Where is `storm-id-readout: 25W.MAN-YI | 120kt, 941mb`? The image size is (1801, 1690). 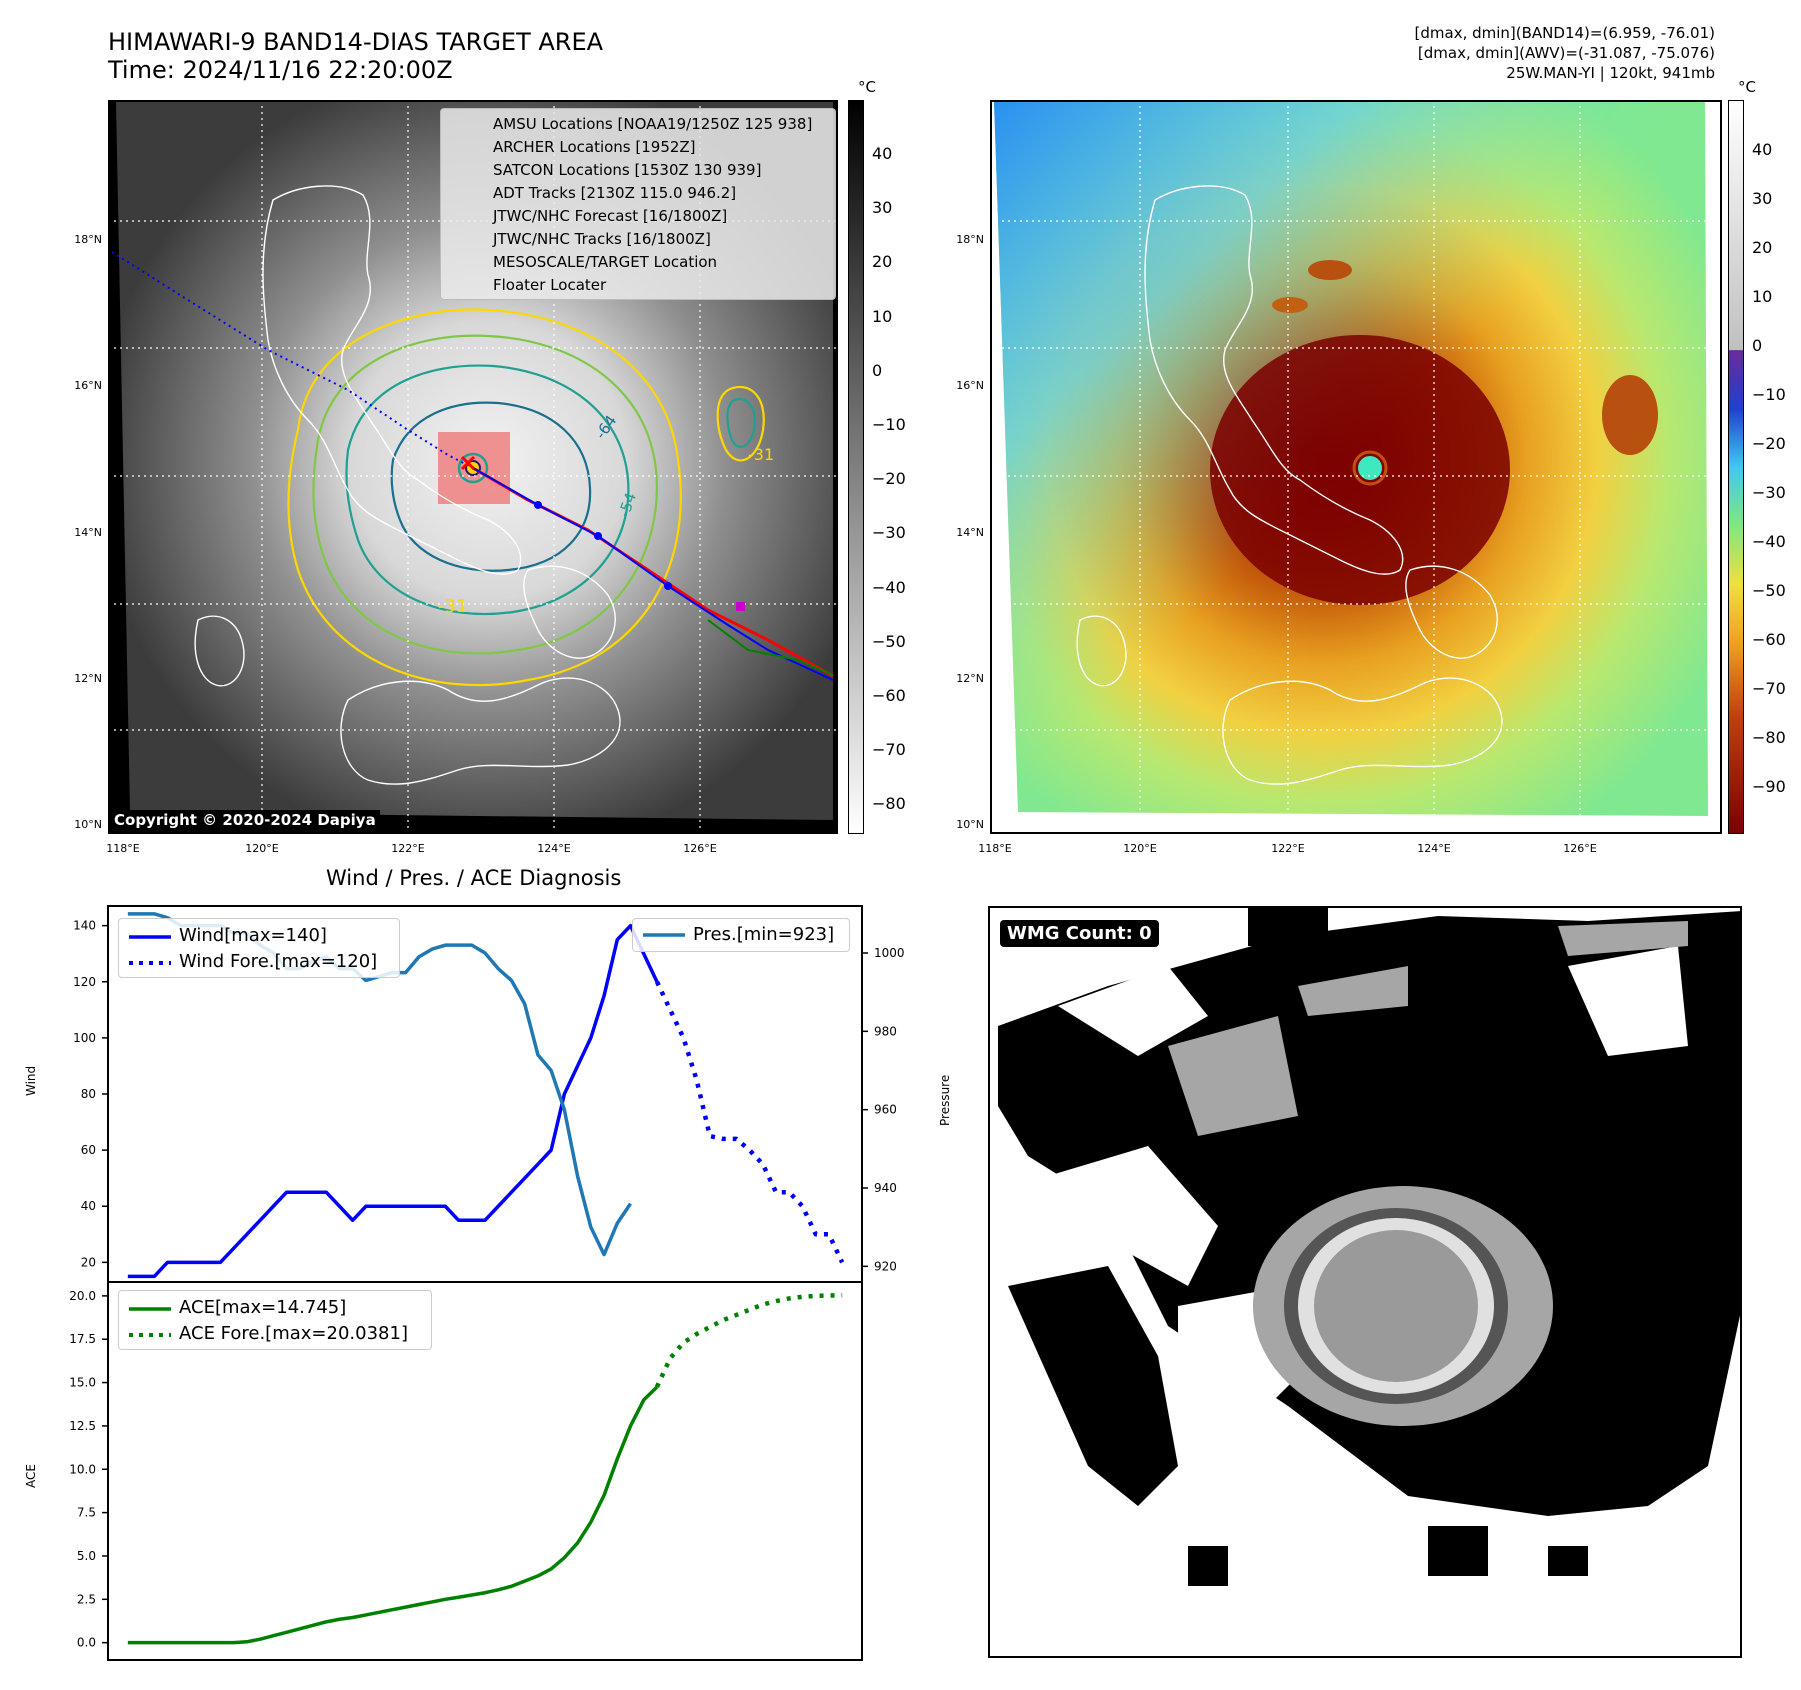 storm-id-readout: 25W.MAN-YI | 120kt, 941mb is located at coordinates (1610, 73).